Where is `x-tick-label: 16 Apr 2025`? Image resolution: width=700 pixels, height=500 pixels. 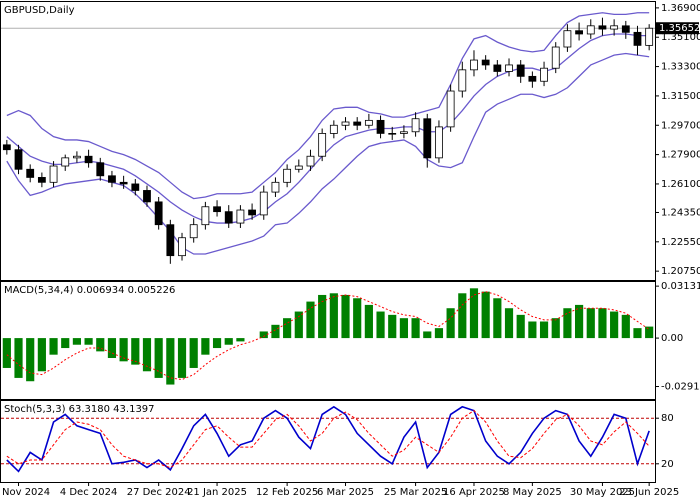 x-tick-label: 16 Apr 2025 is located at coordinates (474, 492).